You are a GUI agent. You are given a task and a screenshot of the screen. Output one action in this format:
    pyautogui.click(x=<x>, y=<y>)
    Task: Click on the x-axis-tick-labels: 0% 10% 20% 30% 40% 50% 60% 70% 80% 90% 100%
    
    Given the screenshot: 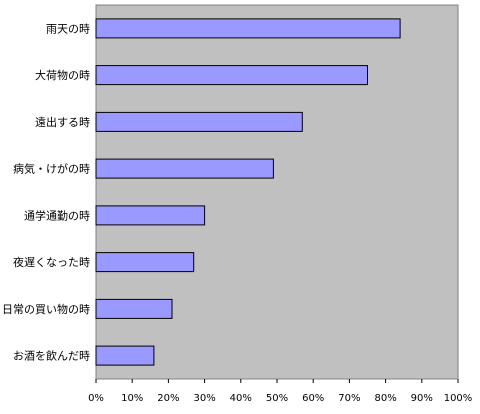 What is the action you would take?
    pyautogui.click(x=280, y=398)
    